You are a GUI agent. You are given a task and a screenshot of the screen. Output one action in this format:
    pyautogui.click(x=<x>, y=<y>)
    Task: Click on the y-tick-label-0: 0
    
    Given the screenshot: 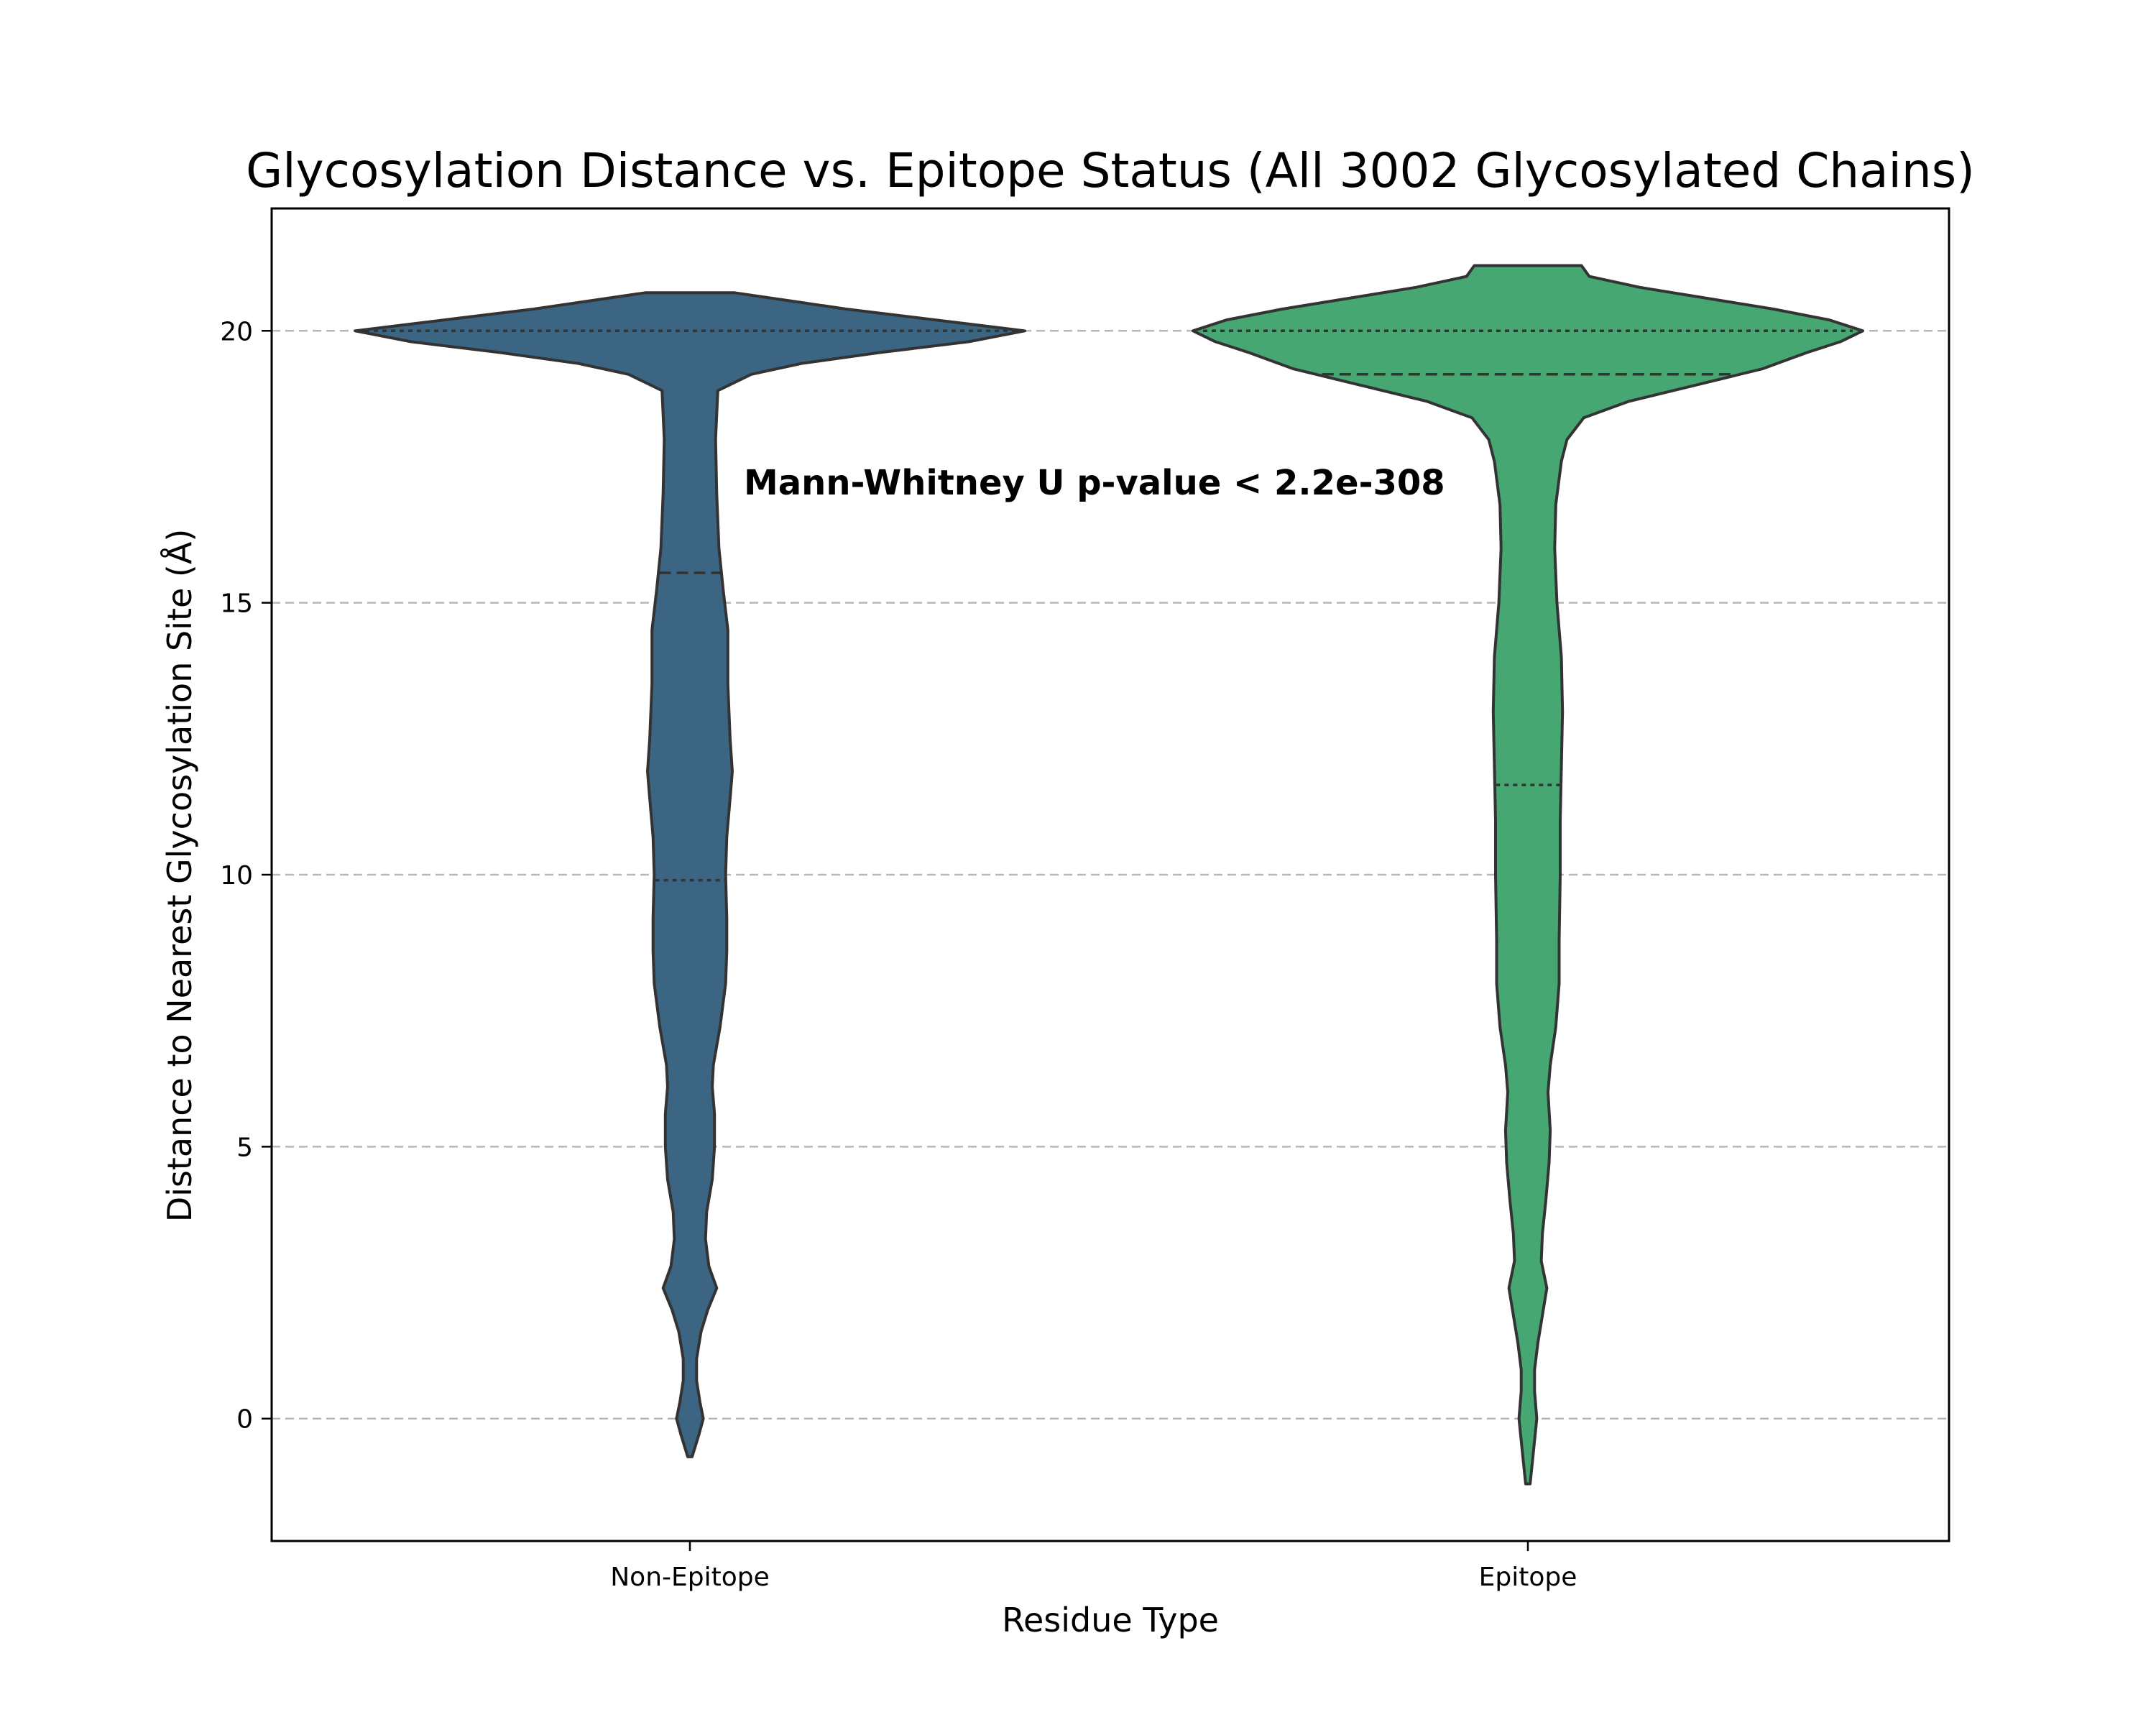 What is the action you would take?
    pyautogui.click(x=244, y=1420)
    